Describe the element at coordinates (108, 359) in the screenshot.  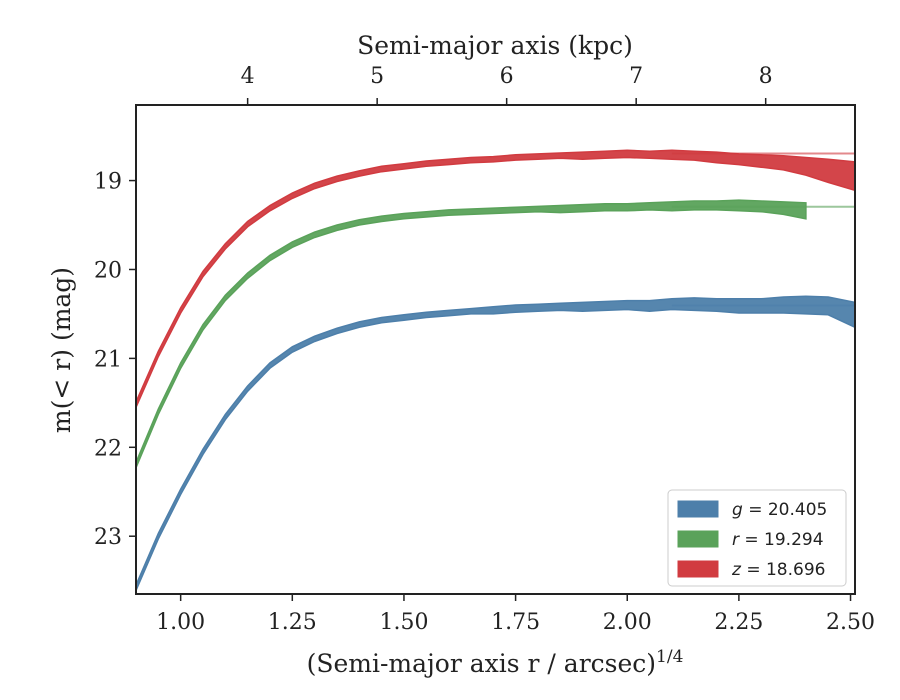
I see `y-tick-label: 21` at that location.